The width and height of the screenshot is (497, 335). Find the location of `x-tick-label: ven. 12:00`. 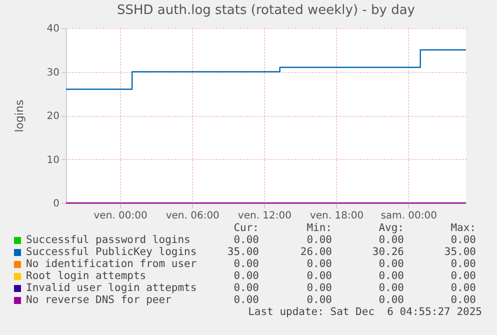

x-tick-label: ven. 12:00 is located at coordinates (265, 216).